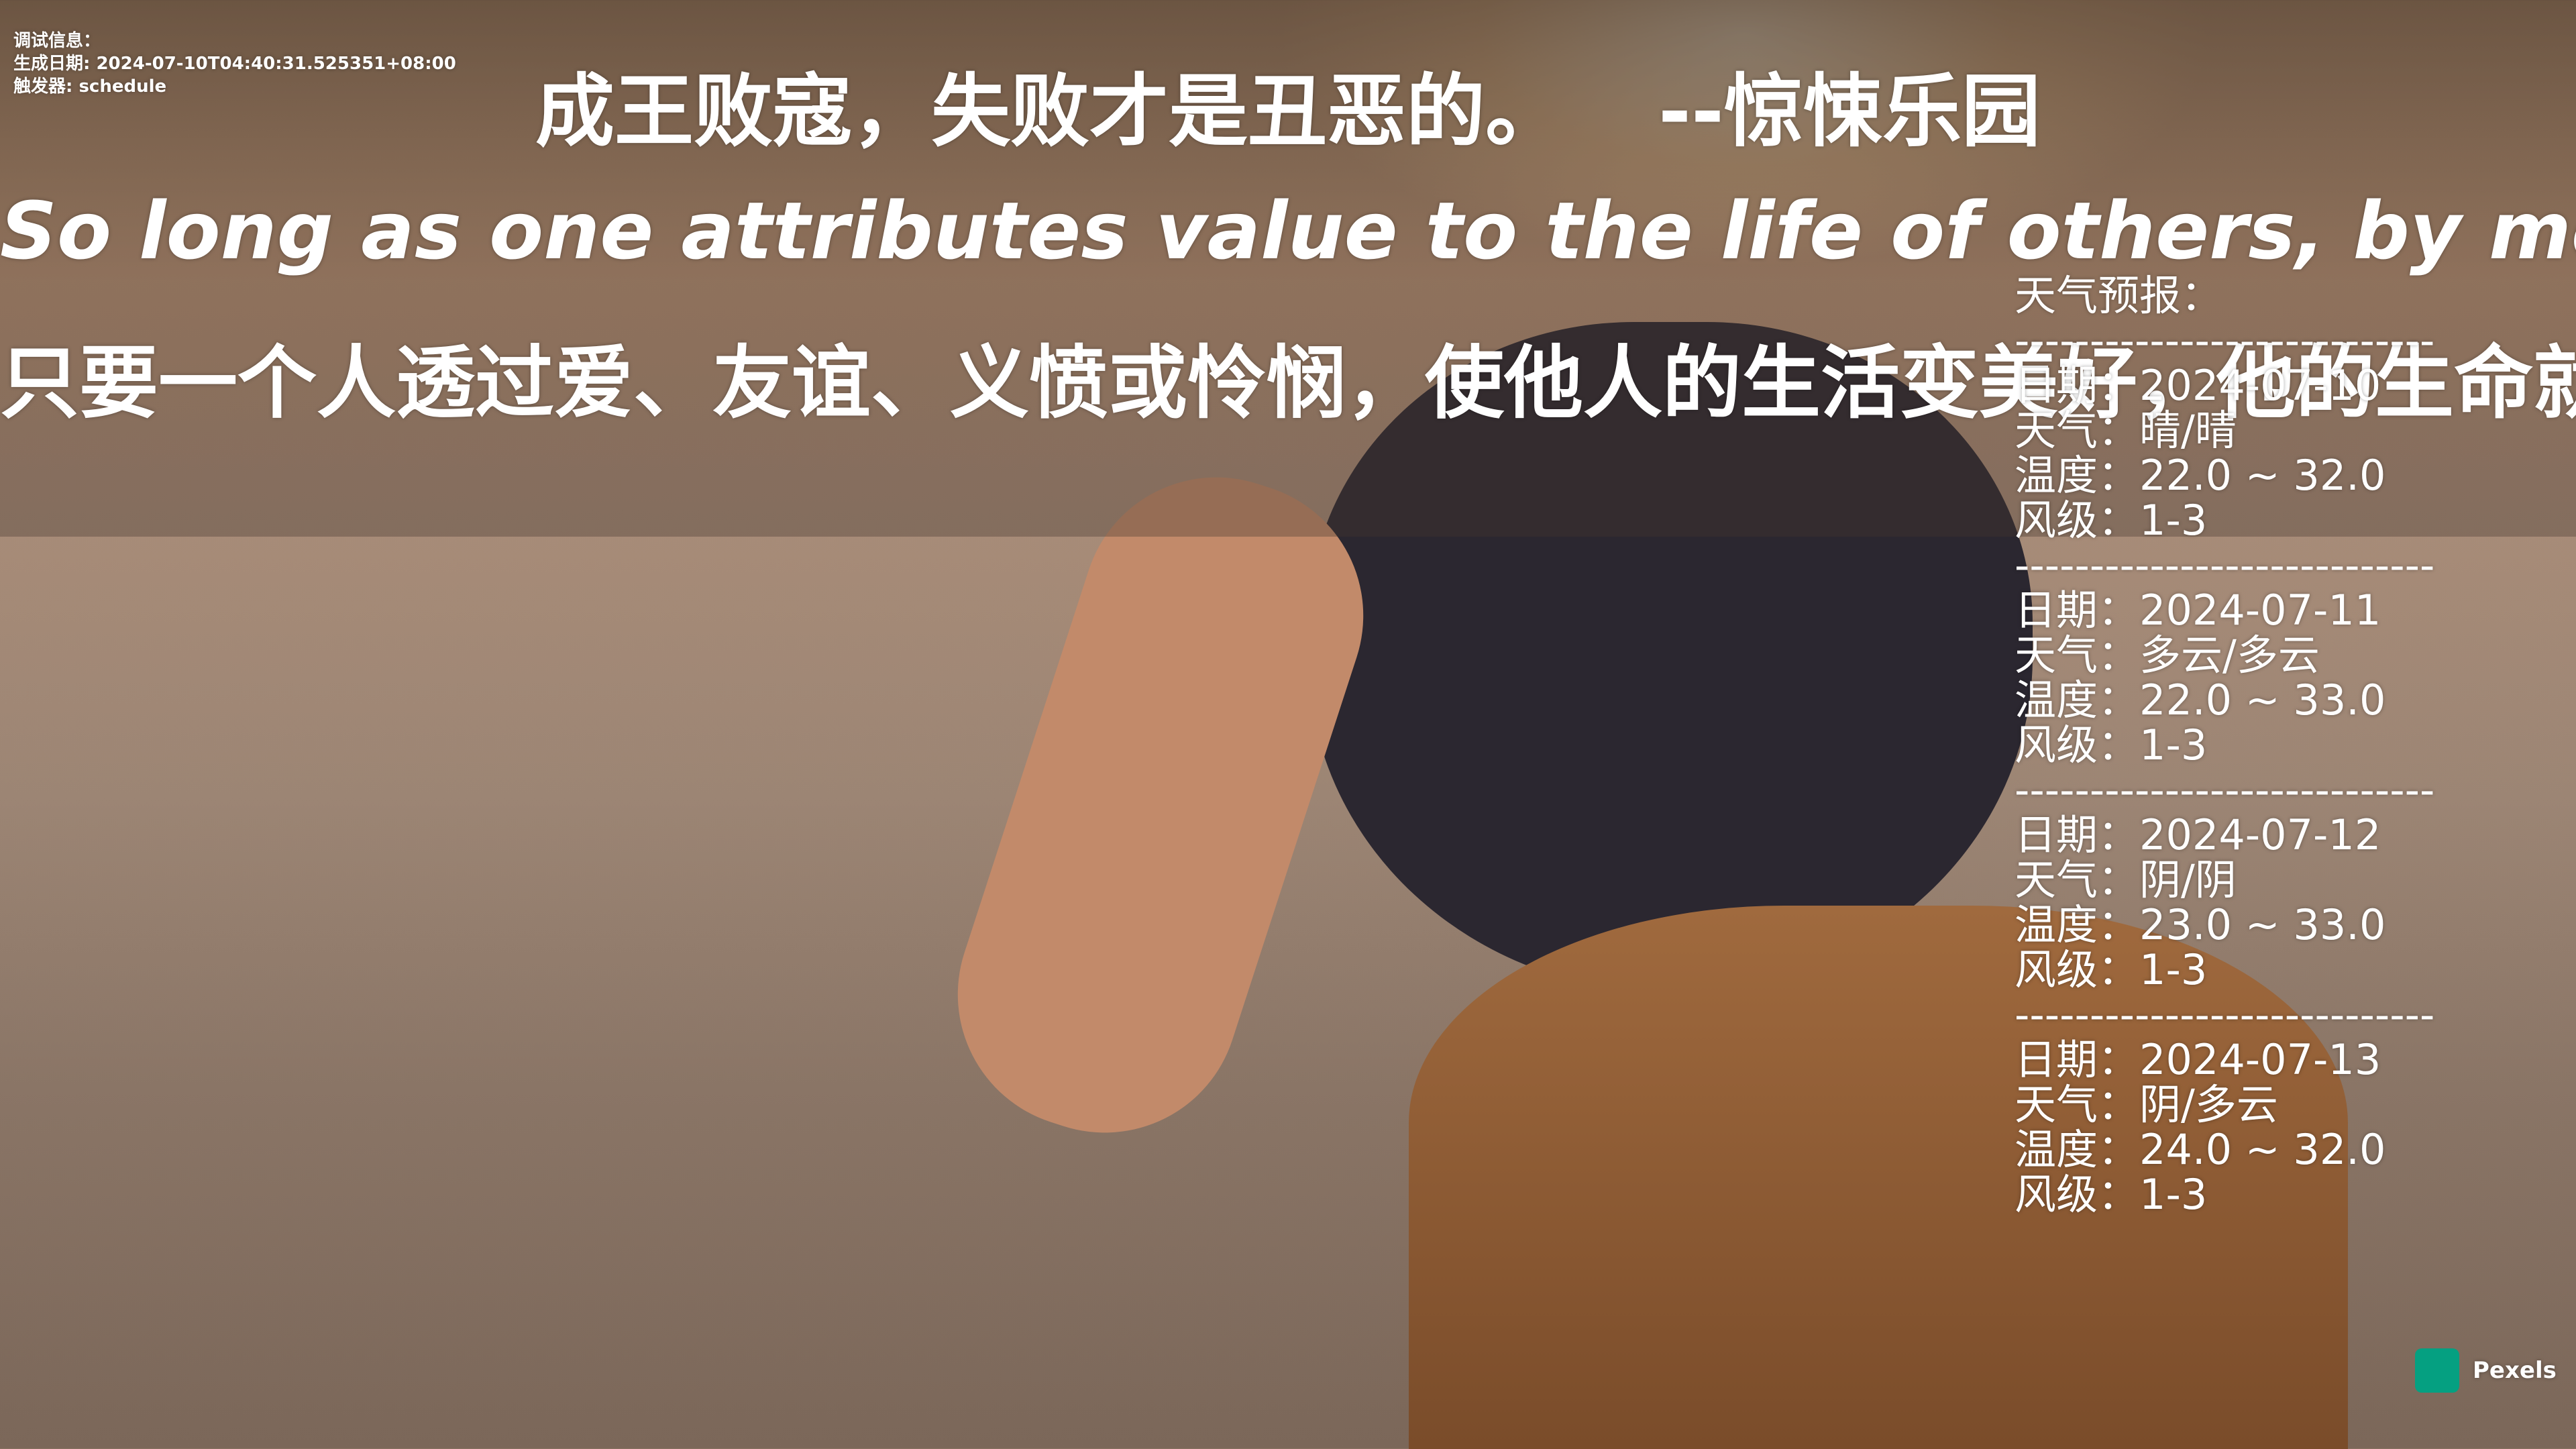 Image resolution: width=2576 pixels, height=1449 pixels. What do you see at coordinates (2126, 879) in the screenshot?
I see `weather-condition: 天气：阴/阴` at bounding box center [2126, 879].